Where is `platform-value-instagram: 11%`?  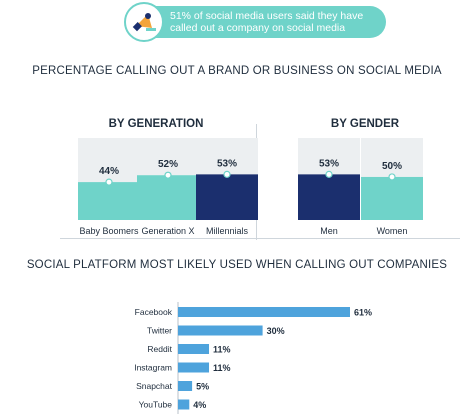 platform-value-instagram: 11% is located at coordinates (222, 368).